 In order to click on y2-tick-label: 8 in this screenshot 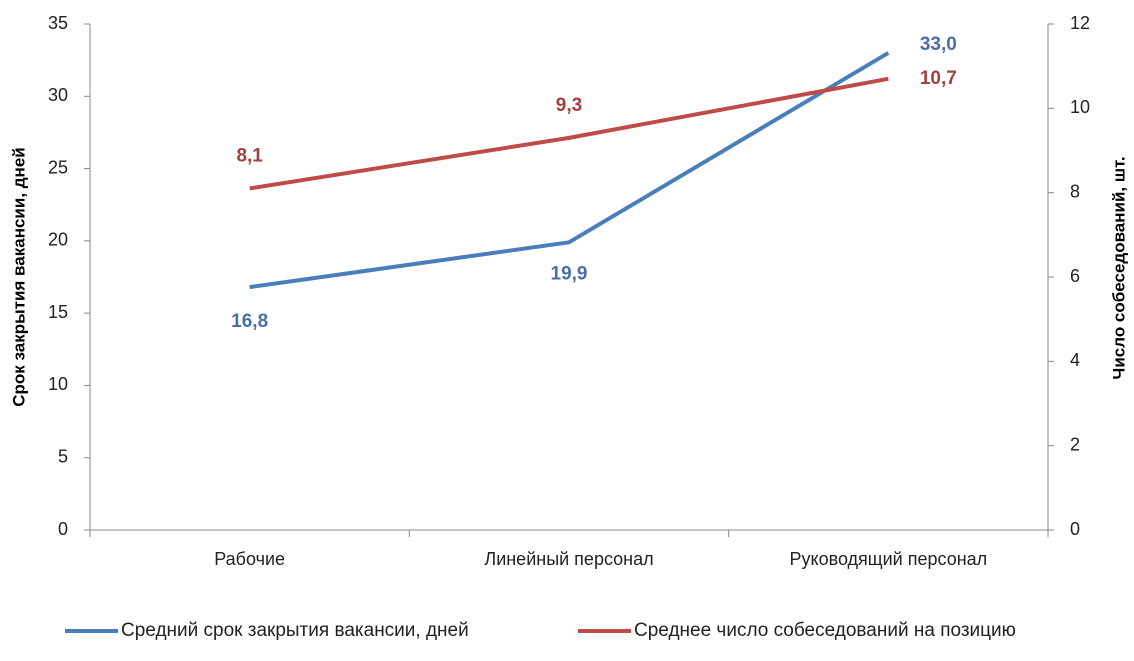, I will do `click(1075, 191)`.